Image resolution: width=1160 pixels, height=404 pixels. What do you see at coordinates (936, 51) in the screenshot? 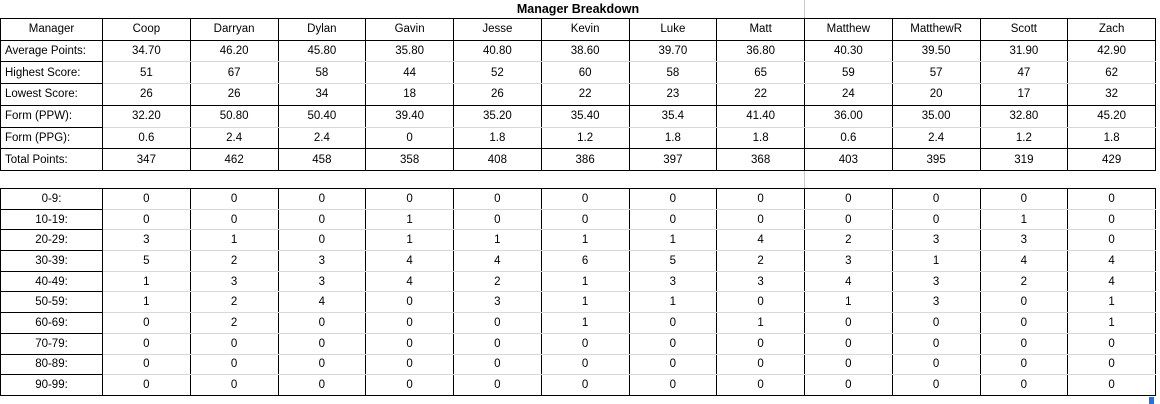
I see `stat-cell: 39.50` at bounding box center [936, 51].